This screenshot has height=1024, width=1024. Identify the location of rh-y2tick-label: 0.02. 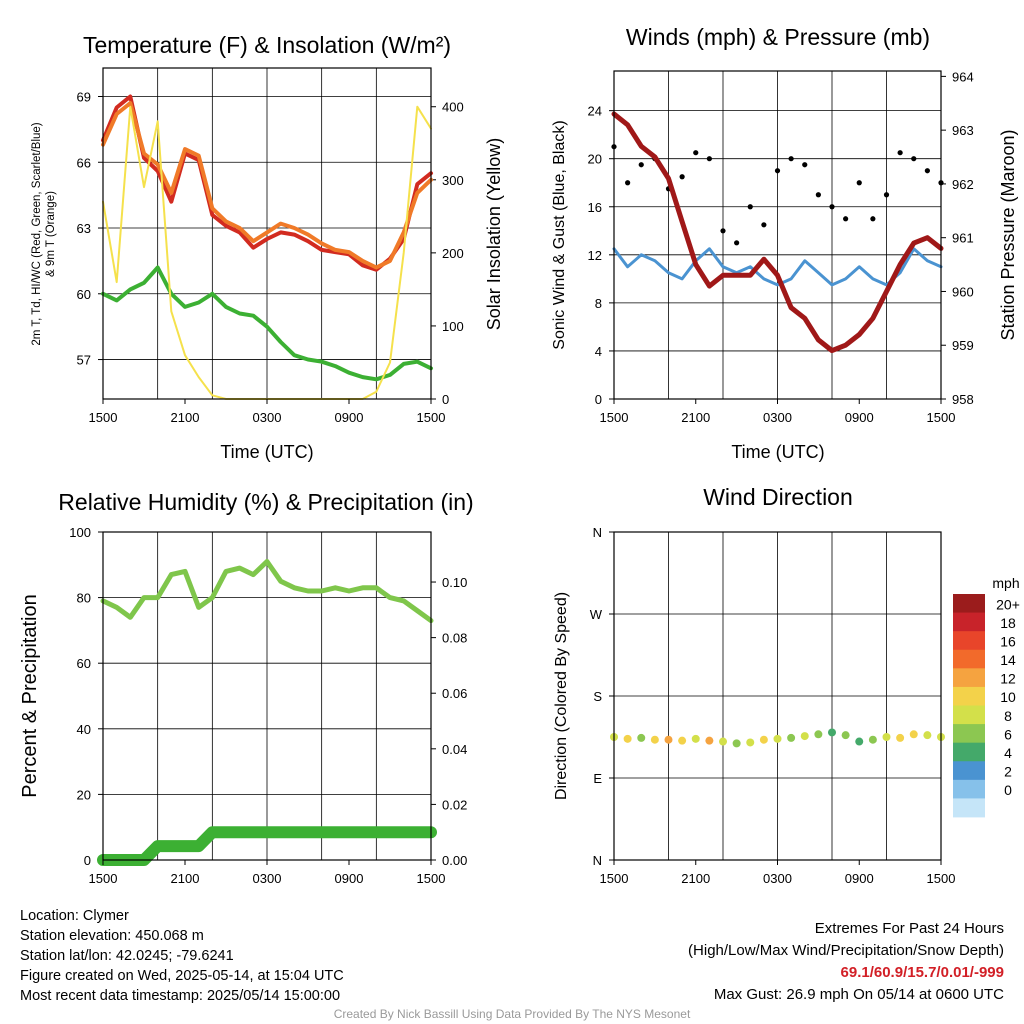
(454, 804).